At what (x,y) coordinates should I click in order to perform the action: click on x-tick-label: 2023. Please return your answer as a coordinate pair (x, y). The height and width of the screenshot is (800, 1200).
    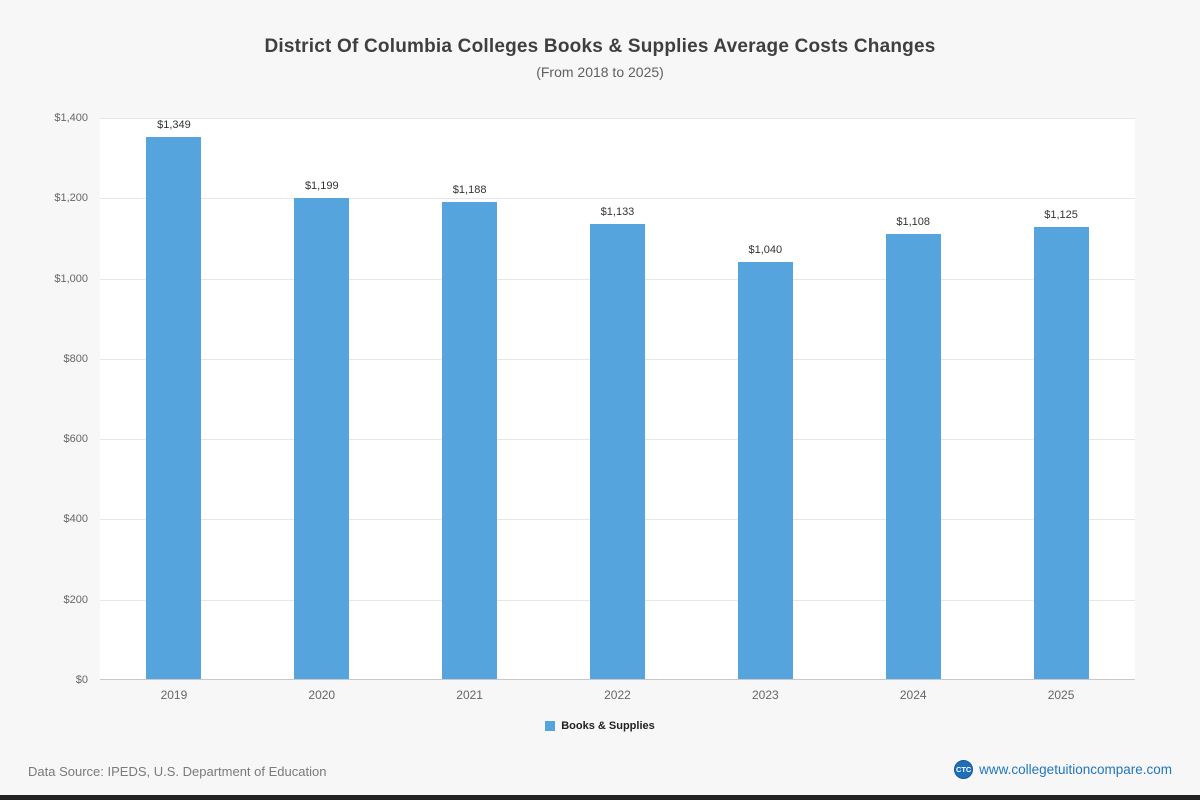
    Looking at the image, I should click on (765, 695).